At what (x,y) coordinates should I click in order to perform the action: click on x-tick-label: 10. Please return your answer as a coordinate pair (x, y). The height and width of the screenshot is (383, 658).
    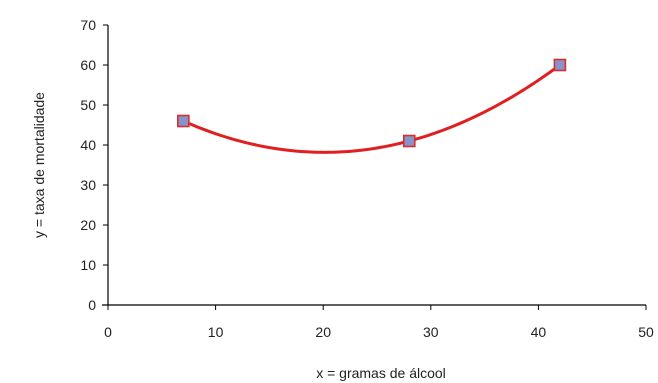
    Looking at the image, I should click on (216, 332).